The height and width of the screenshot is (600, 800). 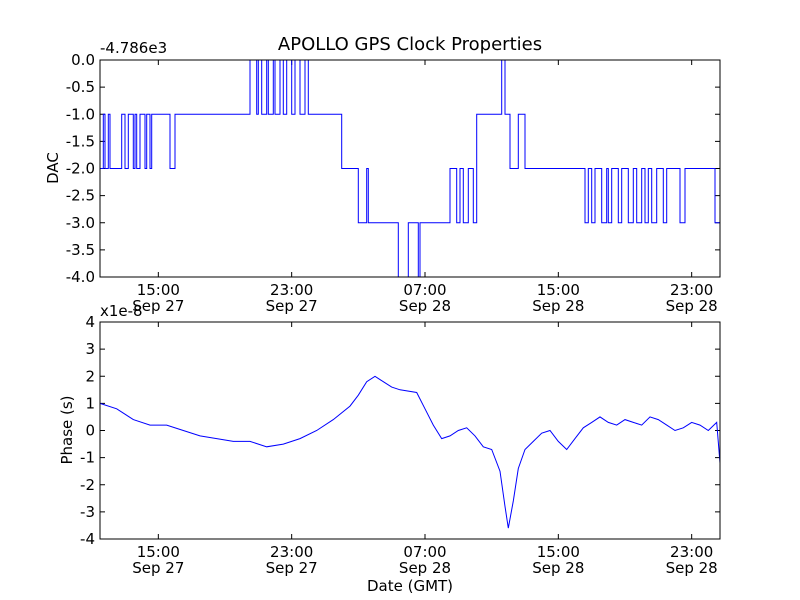 I want to click on y-tick-label: 3, so click(x=90, y=349).